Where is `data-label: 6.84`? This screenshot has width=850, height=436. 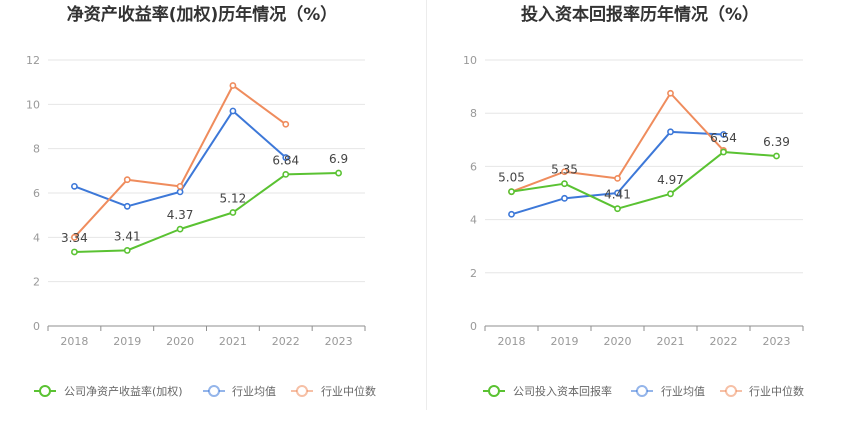
data-label: 6.84 is located at coordinates (285, 160).